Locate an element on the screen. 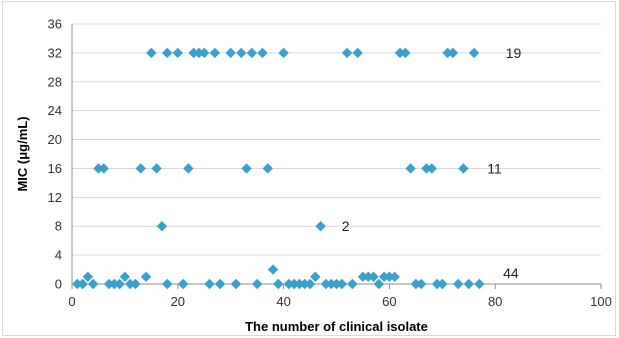 This screenshot has height=338, width=619. y-tick-label: 4 is located at coordinates (58, 255).